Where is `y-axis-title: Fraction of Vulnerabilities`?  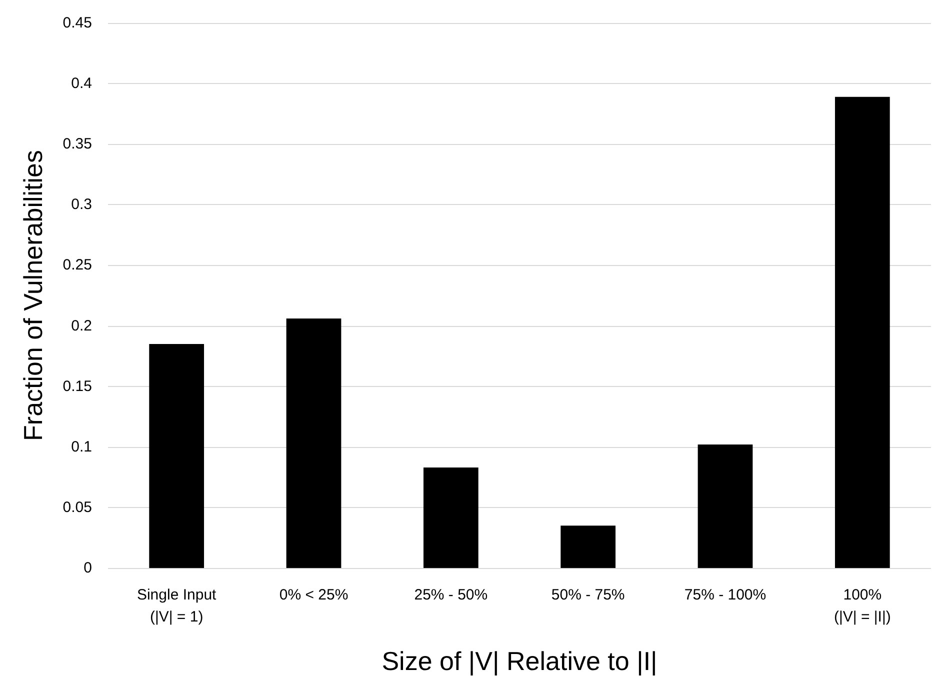
y-axis-title: Fraction of Vulnerabilities is located at coordinates (33, 295).